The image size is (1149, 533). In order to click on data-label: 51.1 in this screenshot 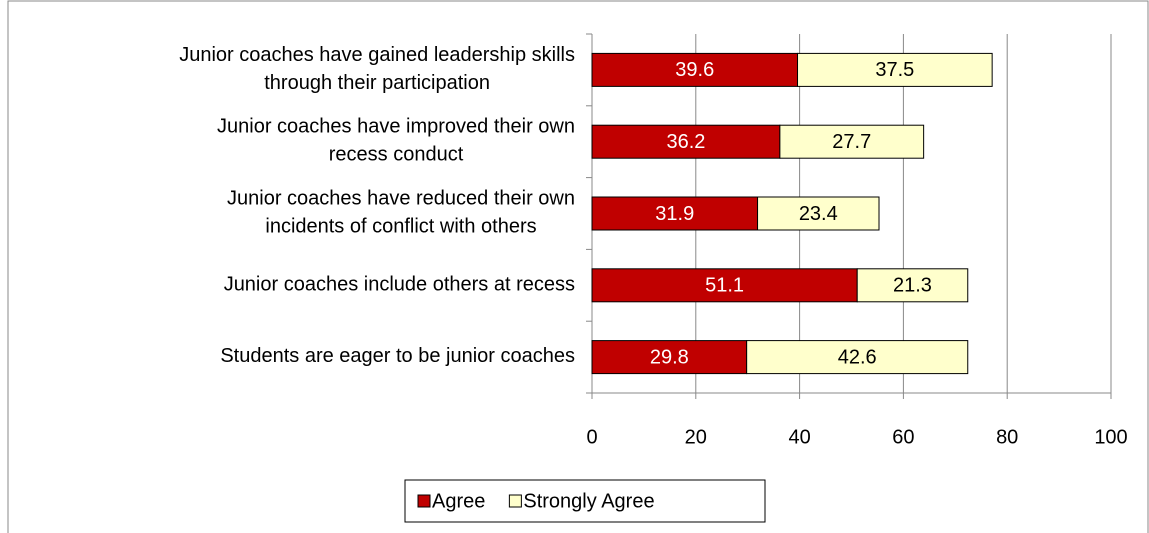, I will do `click(724, 286)`.